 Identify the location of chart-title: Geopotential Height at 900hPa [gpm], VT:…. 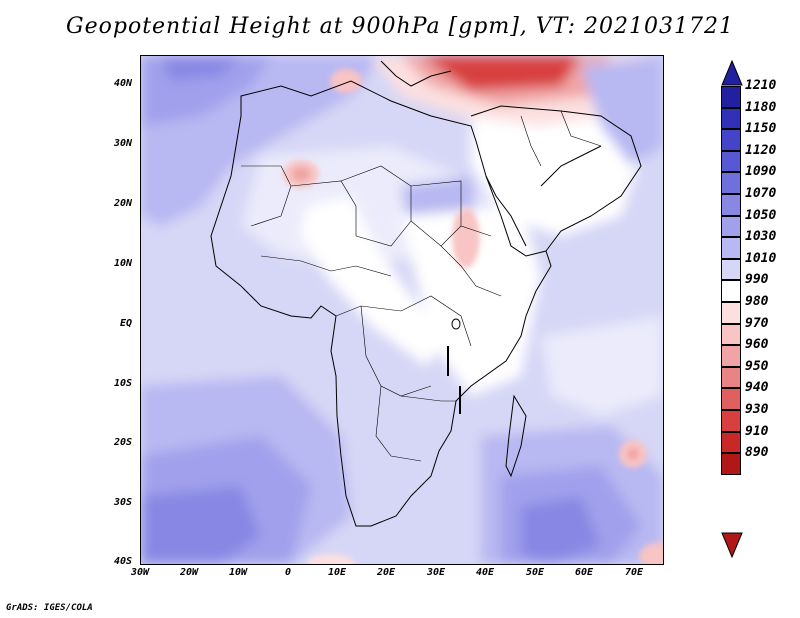
(400, 26).